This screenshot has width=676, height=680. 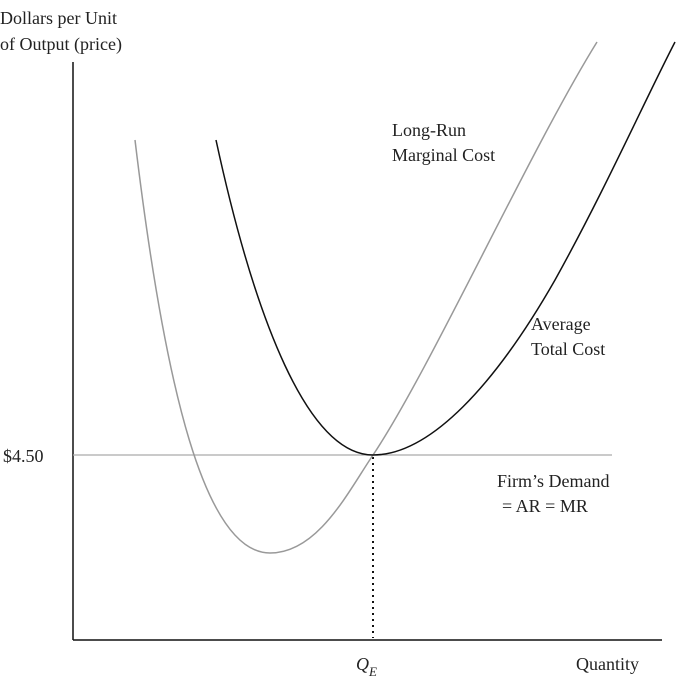 I want to click on price-label: $4.50, so click(x=23, y=456).